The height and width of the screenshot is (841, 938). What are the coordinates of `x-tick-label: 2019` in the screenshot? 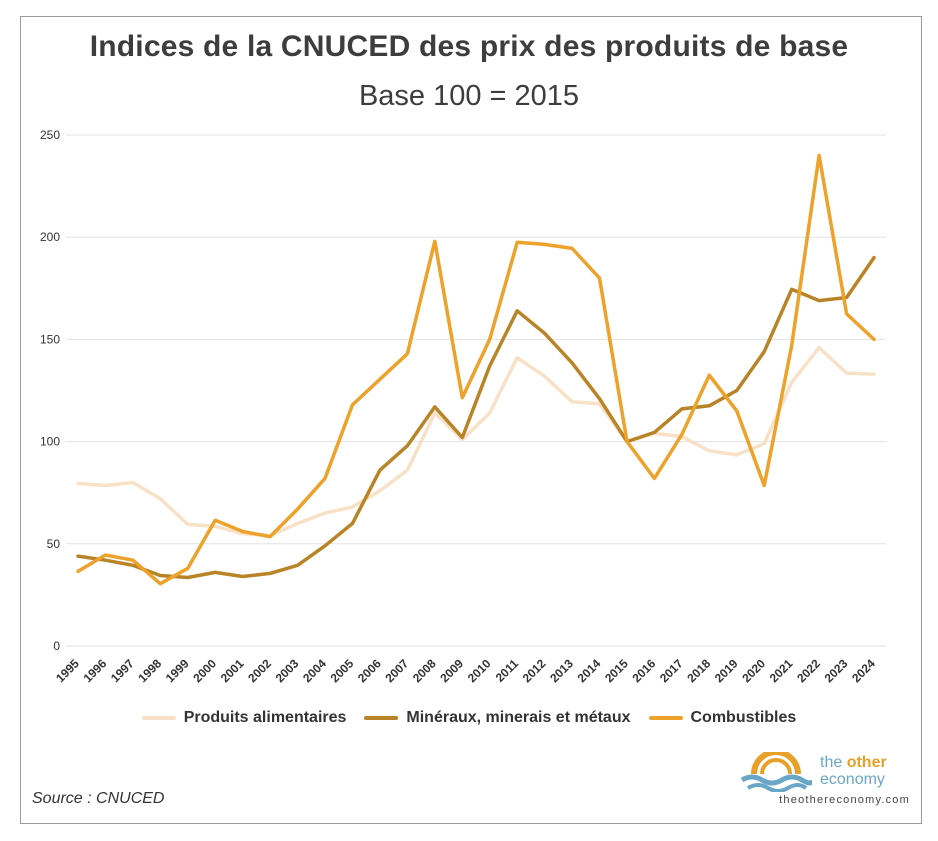 It's located at (726, 670).